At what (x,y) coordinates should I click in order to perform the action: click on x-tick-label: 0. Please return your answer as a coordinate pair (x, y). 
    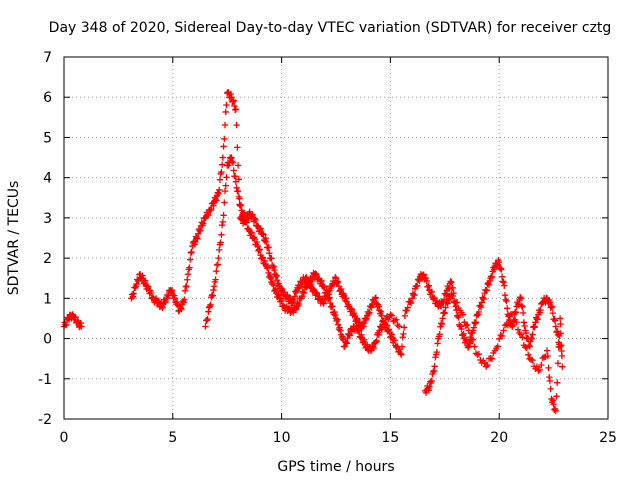
    Looking at the image, I should click on (64, 438).